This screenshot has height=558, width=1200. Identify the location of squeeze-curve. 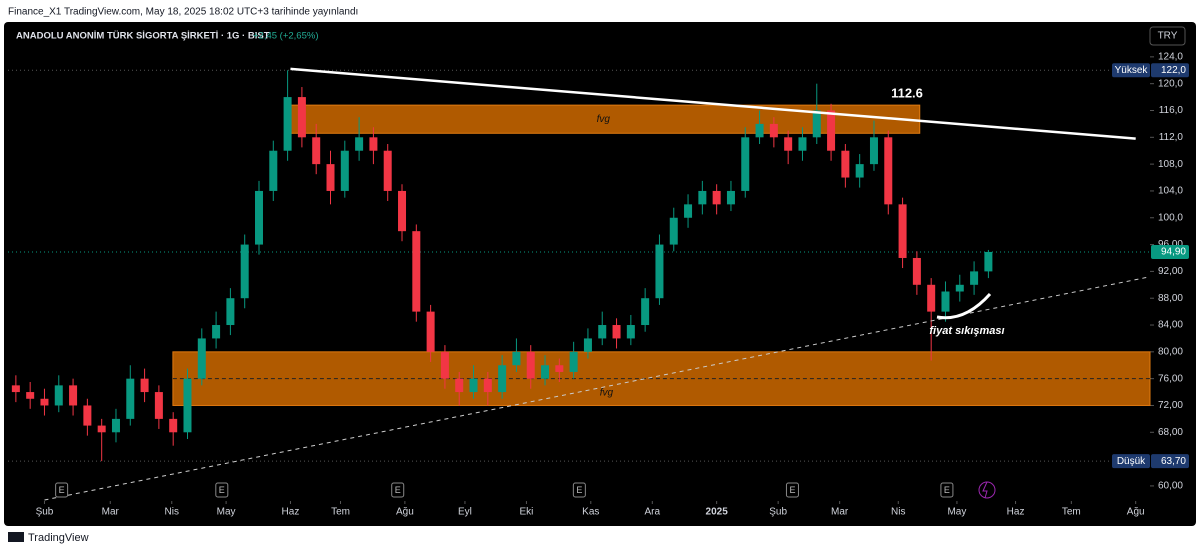
(964, 306).